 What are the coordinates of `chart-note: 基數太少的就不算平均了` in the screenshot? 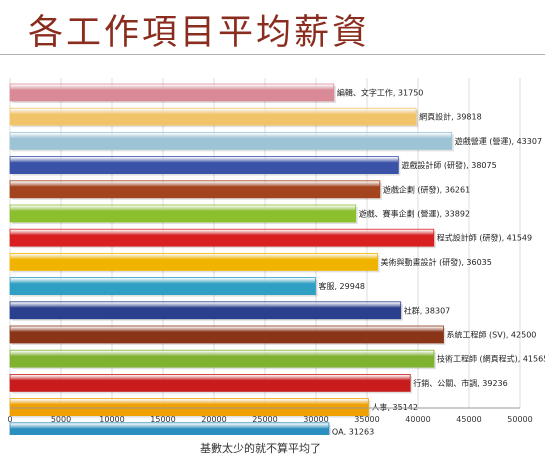 It's located at (260, 448).